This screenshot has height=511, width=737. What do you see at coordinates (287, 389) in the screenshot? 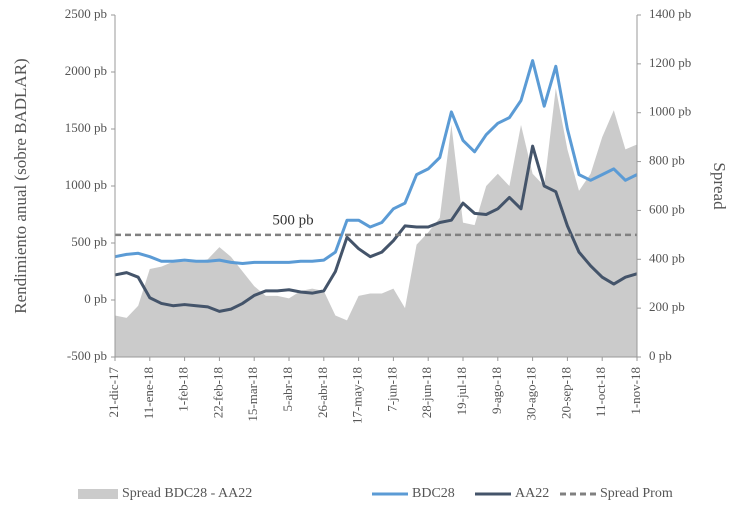
I see `x-tick-label: 5-abr-18` at bounding box center [287, 389].